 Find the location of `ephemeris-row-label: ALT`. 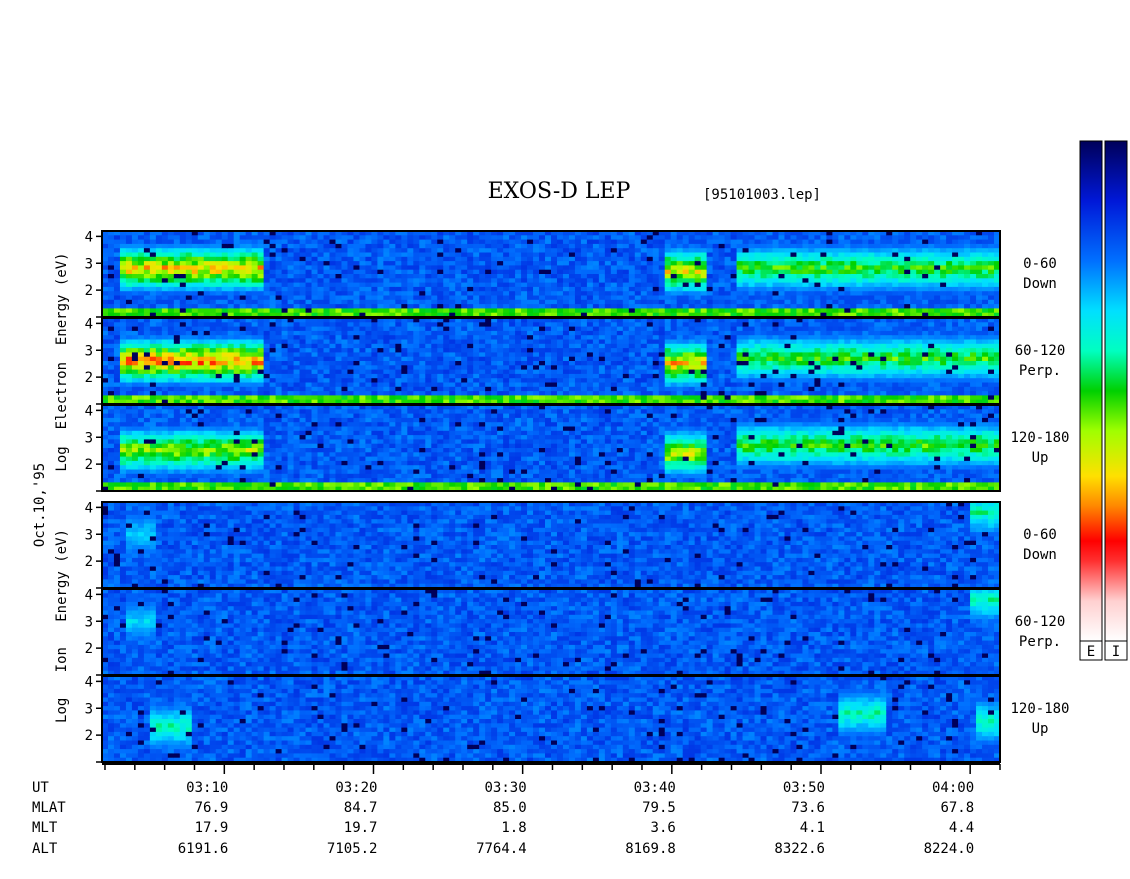

ephemeris-row-label: ALT is located at coordinates (45, 849).